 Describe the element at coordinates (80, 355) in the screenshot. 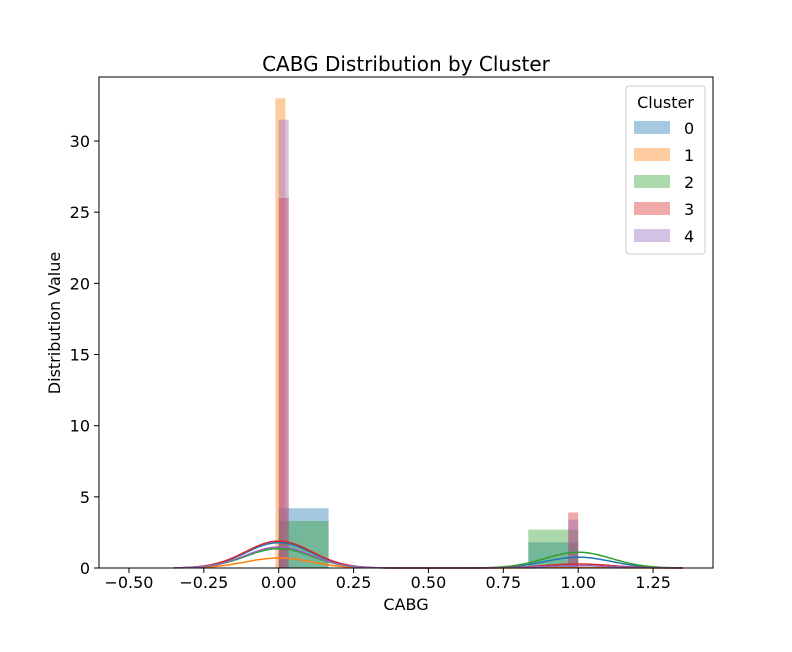

I see `y-tick-label: 15` at that location.